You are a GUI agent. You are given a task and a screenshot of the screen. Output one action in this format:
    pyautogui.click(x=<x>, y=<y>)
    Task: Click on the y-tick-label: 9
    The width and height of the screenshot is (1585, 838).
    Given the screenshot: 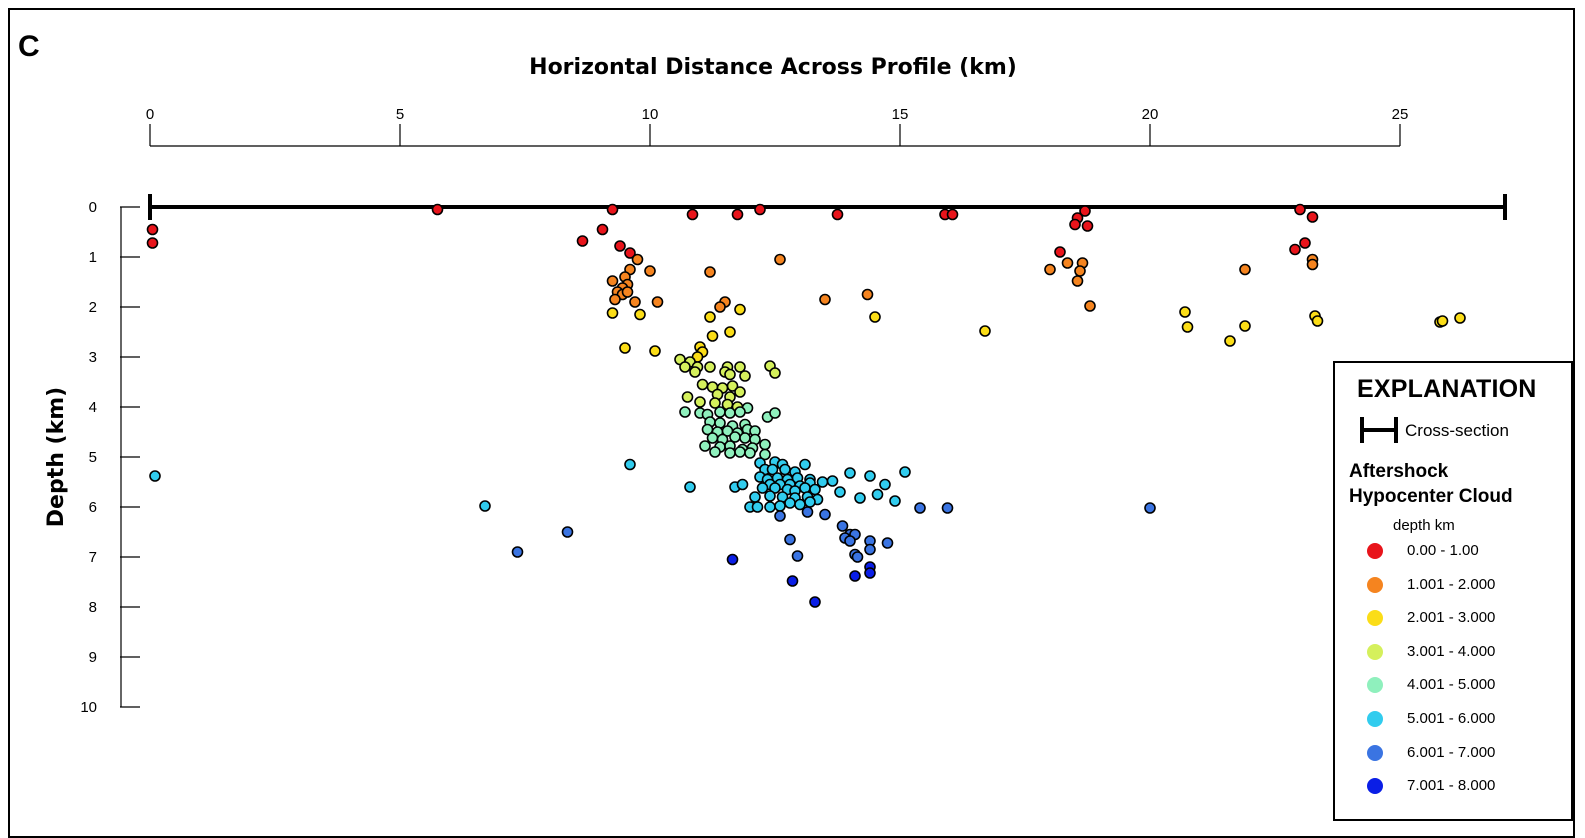 What is the action you would take?
    pyautogui.click(x=93, y=657)
    